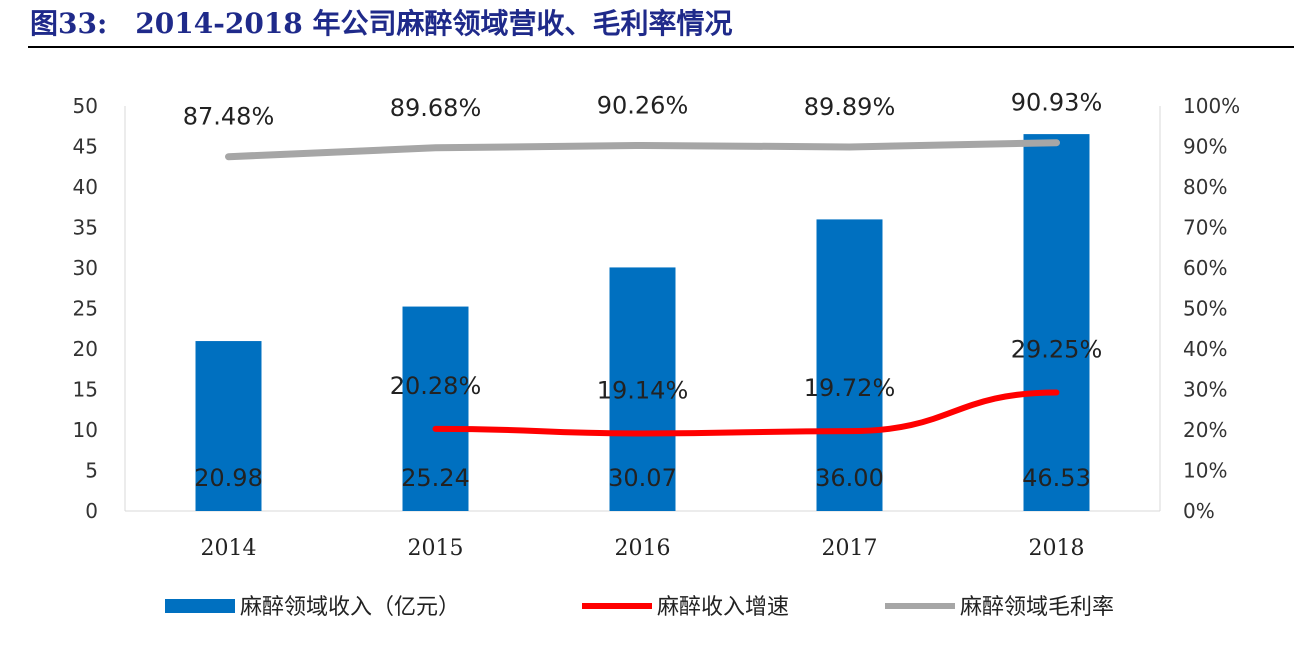 The width and height of the screenshot is (1312, 662). Describe the element at coordinates (850, 548) in the screenshot. I see `x-tick-label: 2017` at that location.